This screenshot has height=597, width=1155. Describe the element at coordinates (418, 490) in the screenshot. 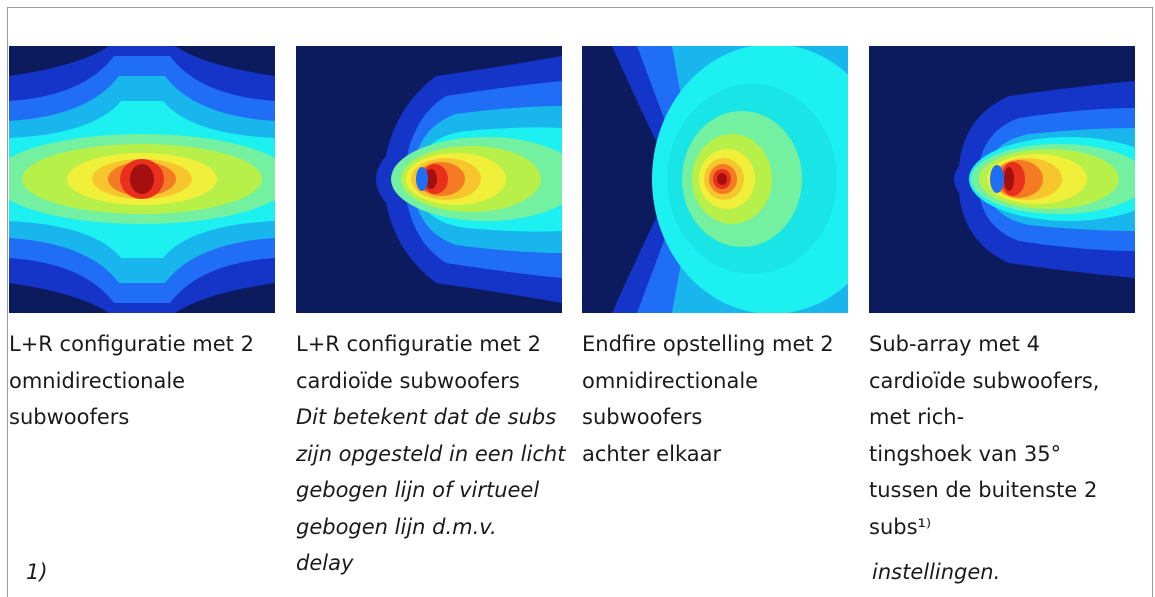

I see `caption-note-line: gebogen lijn of virtueel` at that location.